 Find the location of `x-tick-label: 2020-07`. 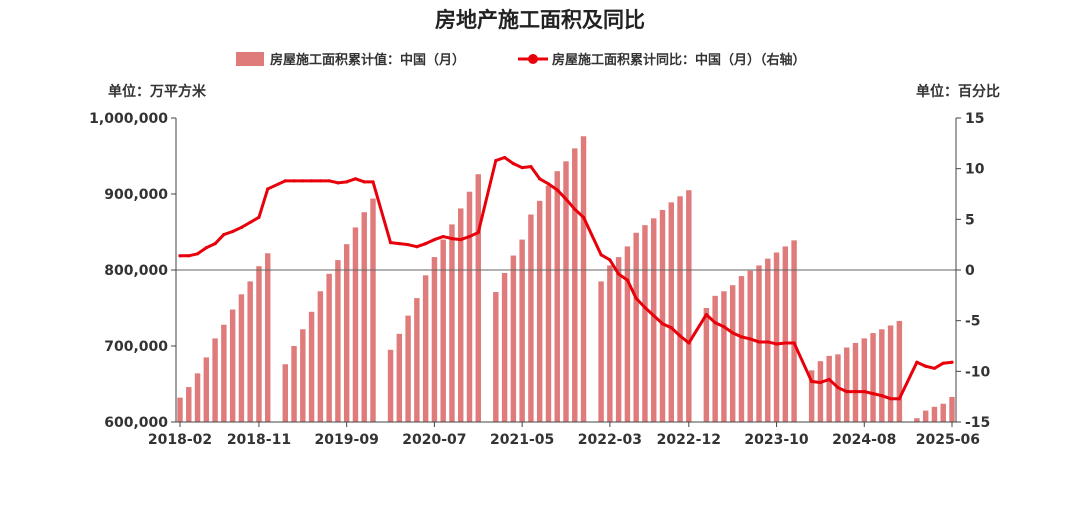

x-tick-label: 2020-07 is located at coordinates (434, 440).